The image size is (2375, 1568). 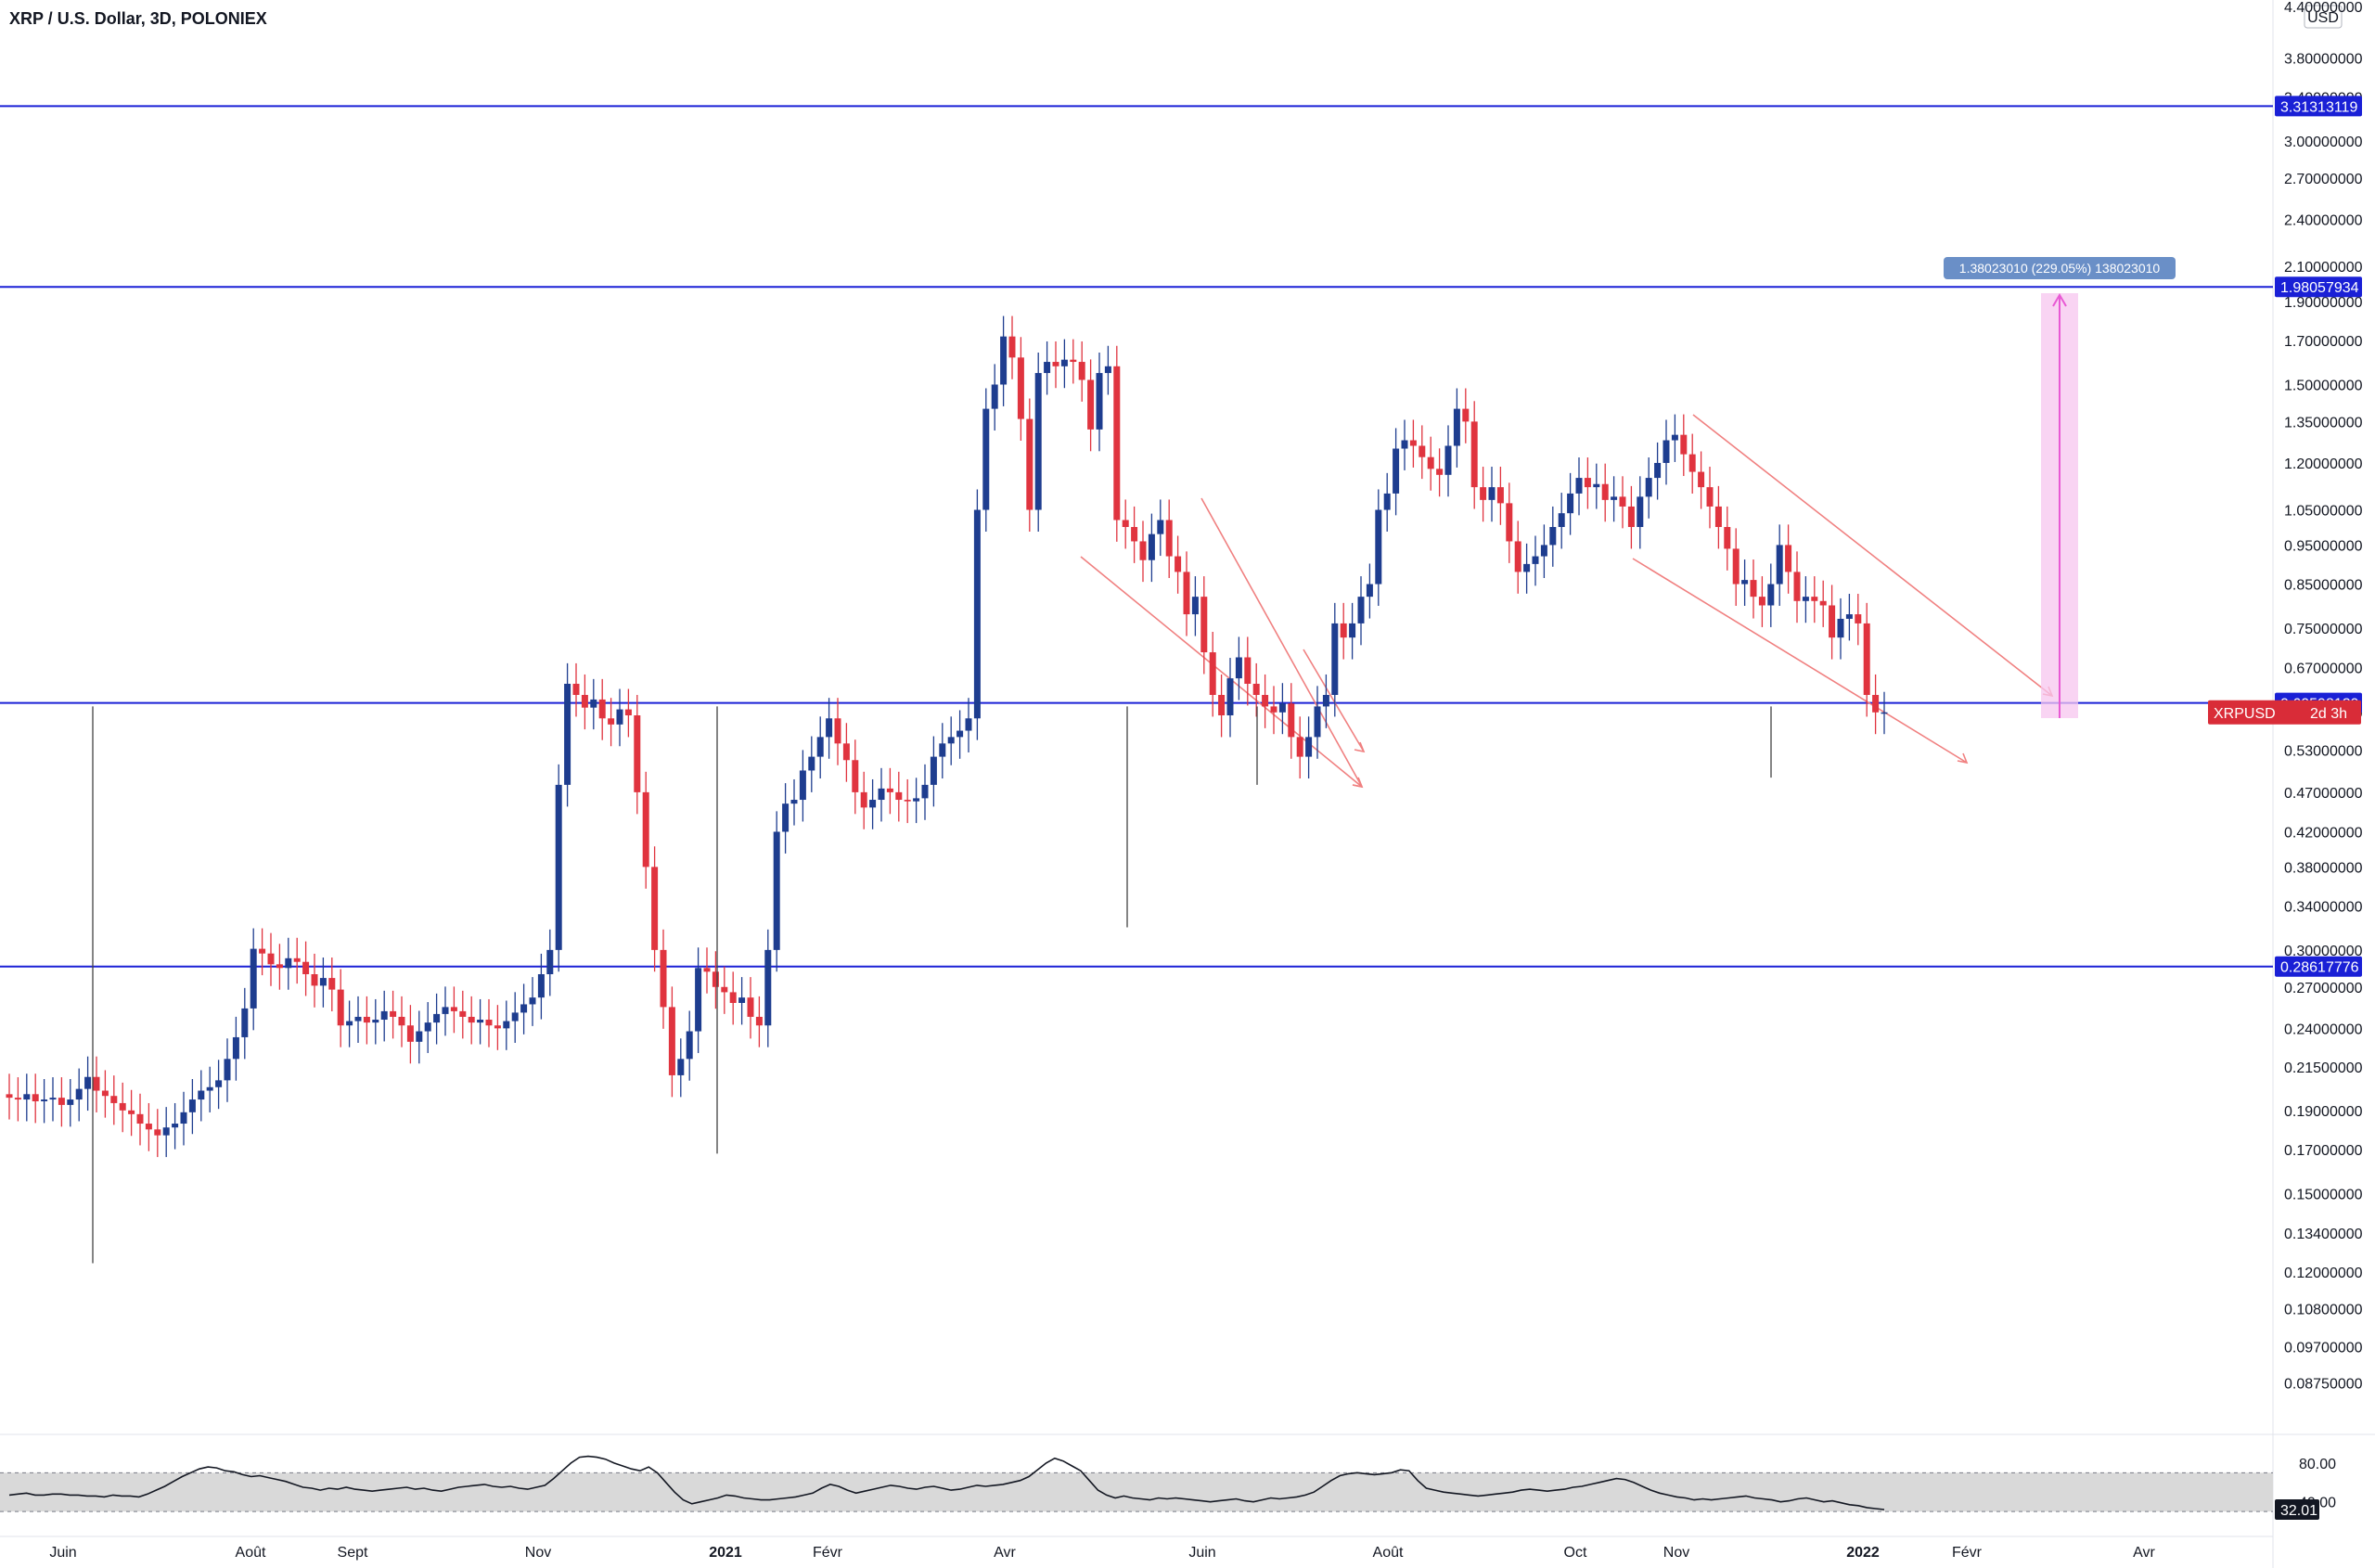 What do you see at coordinates (1863, 1553) in the screenshot?
I see `time-label: 2022` at bounding box center [1863, 1553].